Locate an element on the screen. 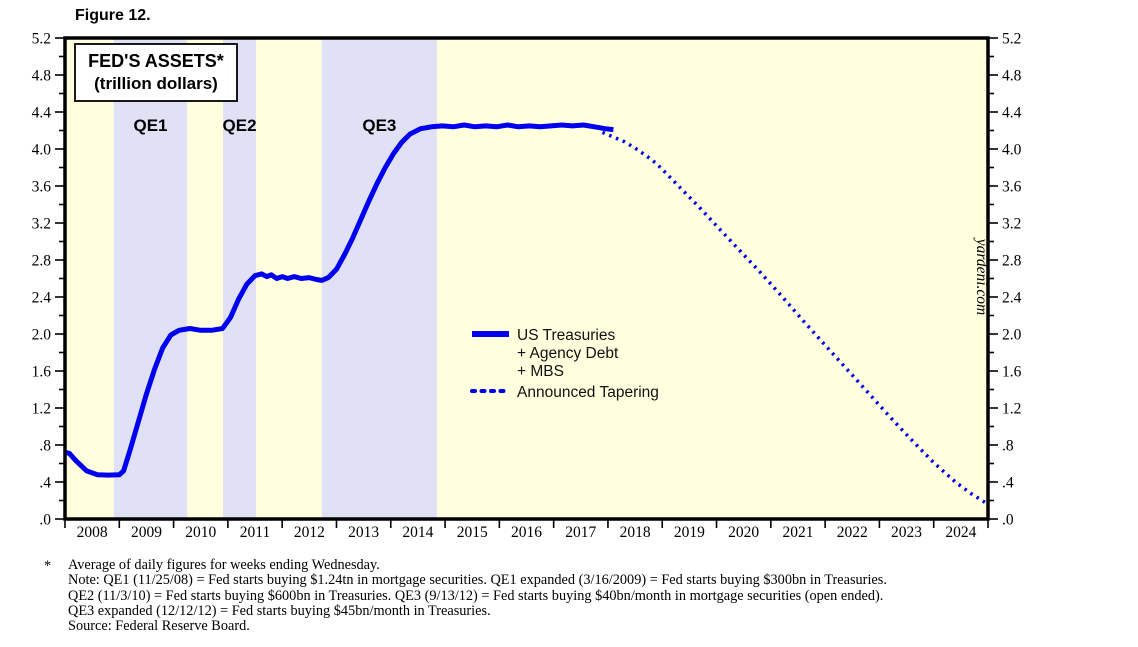  y-tick-label-right: 2.0 is located at coordinates (1012, 335).